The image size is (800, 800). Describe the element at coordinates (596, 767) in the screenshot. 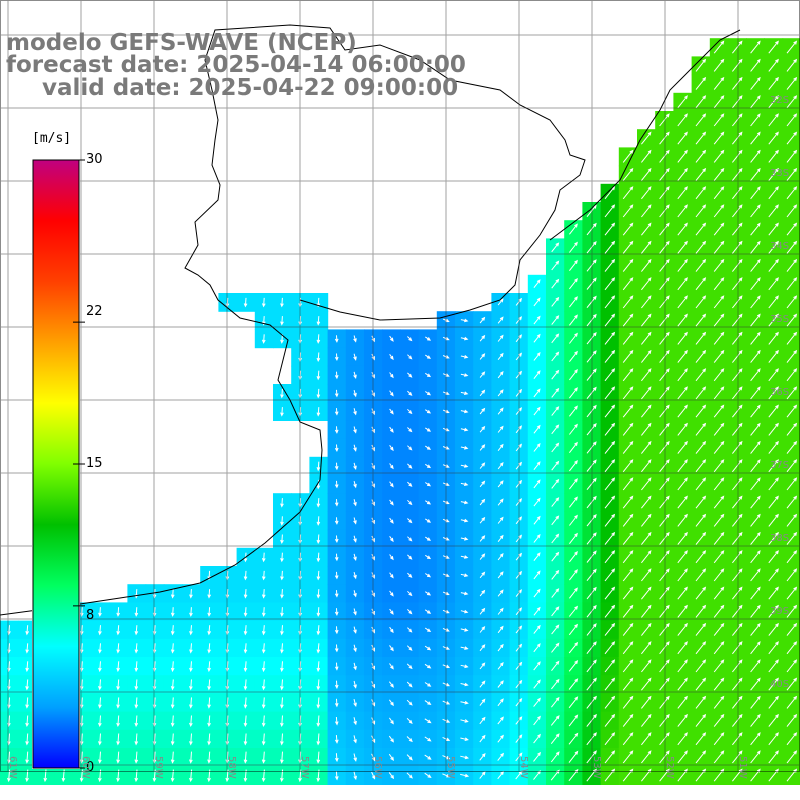

I see `lon-label: 53W` at that location.